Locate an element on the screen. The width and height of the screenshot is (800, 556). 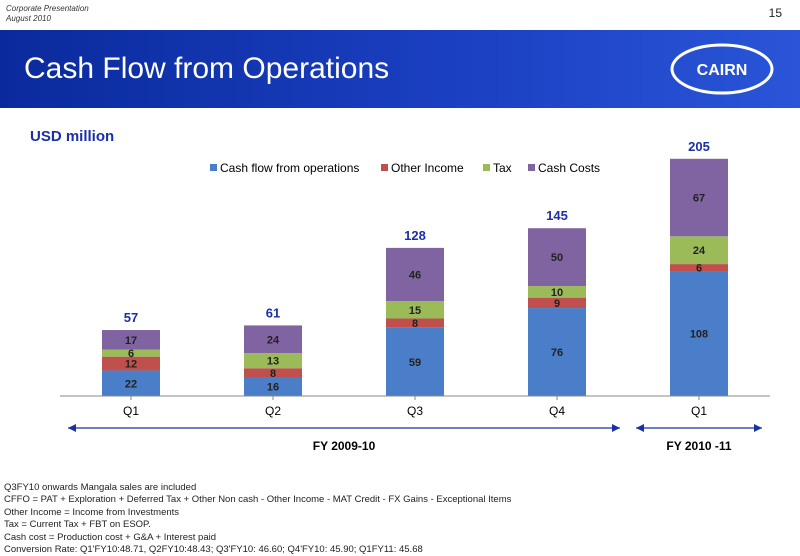
bar-value-label: 22 is located at coordinates (131, 384).